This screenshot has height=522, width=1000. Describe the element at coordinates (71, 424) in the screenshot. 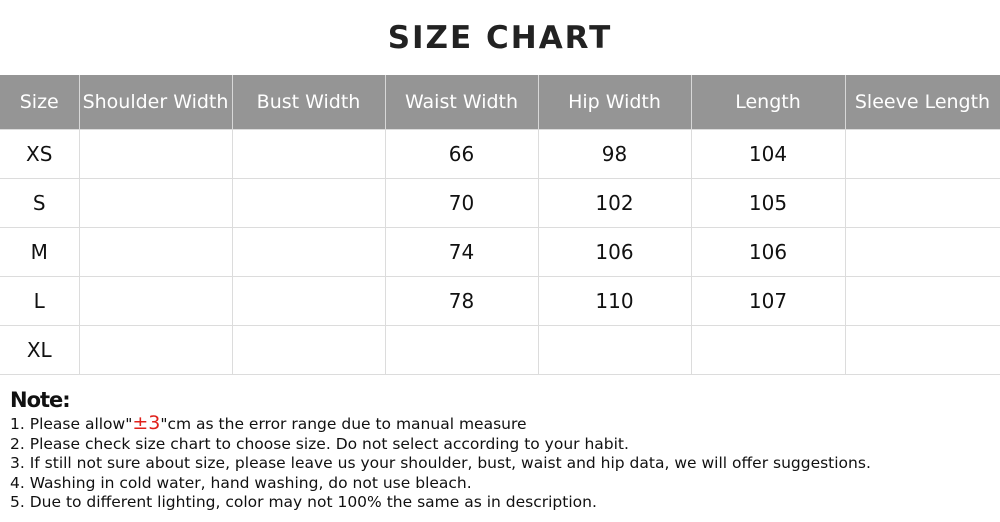

I see `note-text: 1. Please allow"` at that location.